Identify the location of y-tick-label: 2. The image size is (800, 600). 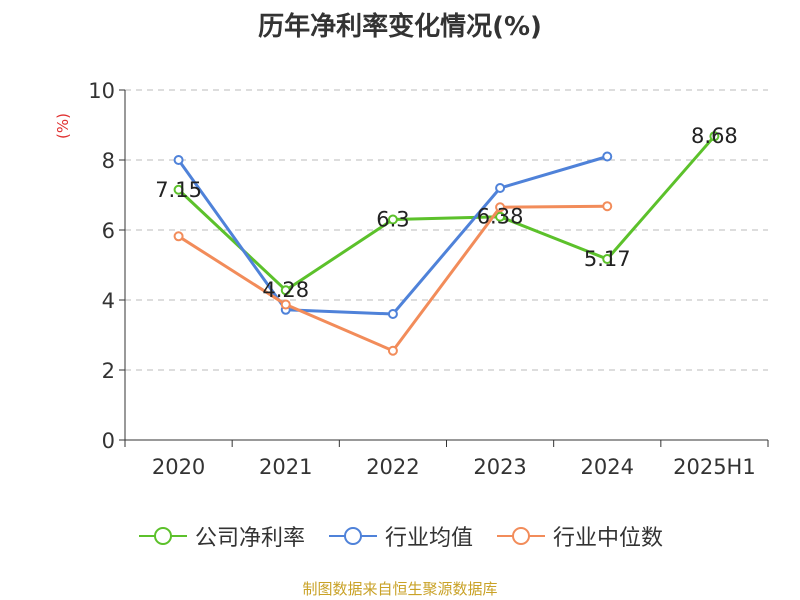
(108, 371).